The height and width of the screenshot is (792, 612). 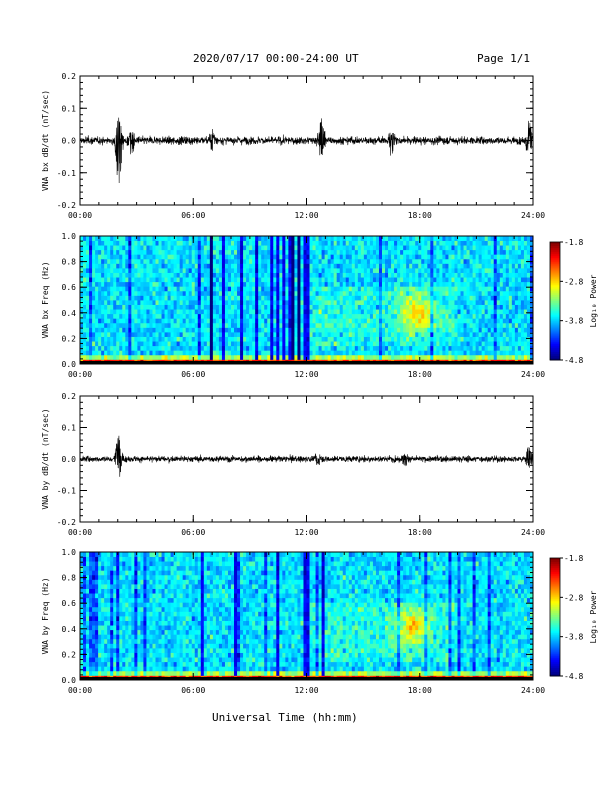 I want to click on x-tick-label: 00:00, so click(x=80, y=532).